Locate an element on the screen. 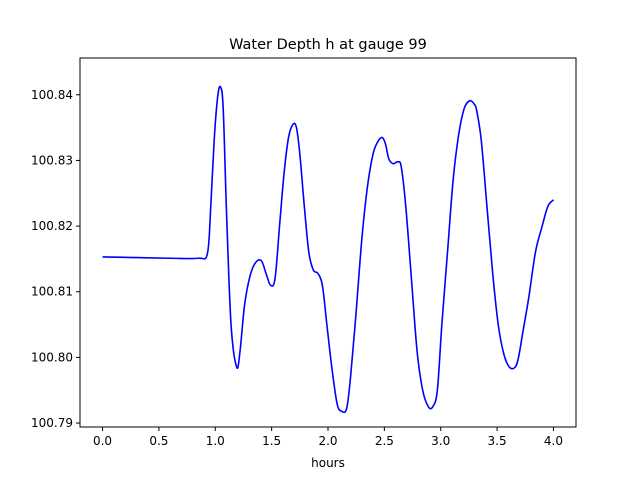 This screenshot has width=640, height=480. x-tick-label: 2.0 is located at coordinates (327, 441).